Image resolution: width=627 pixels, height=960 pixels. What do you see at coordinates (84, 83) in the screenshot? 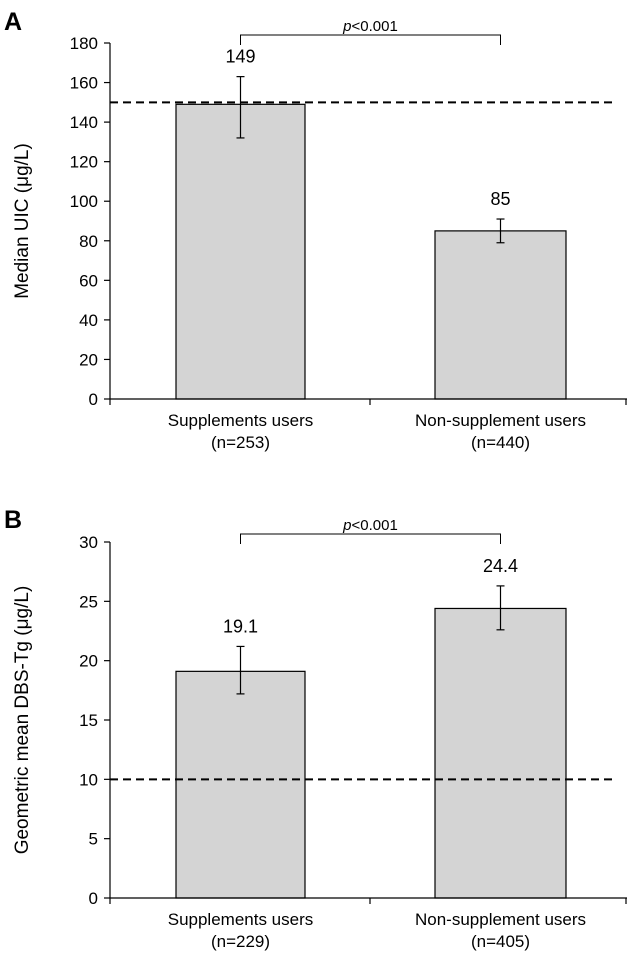
I see `panel-a-y-tick-label-8: 160` at bounding box center [84, 83].